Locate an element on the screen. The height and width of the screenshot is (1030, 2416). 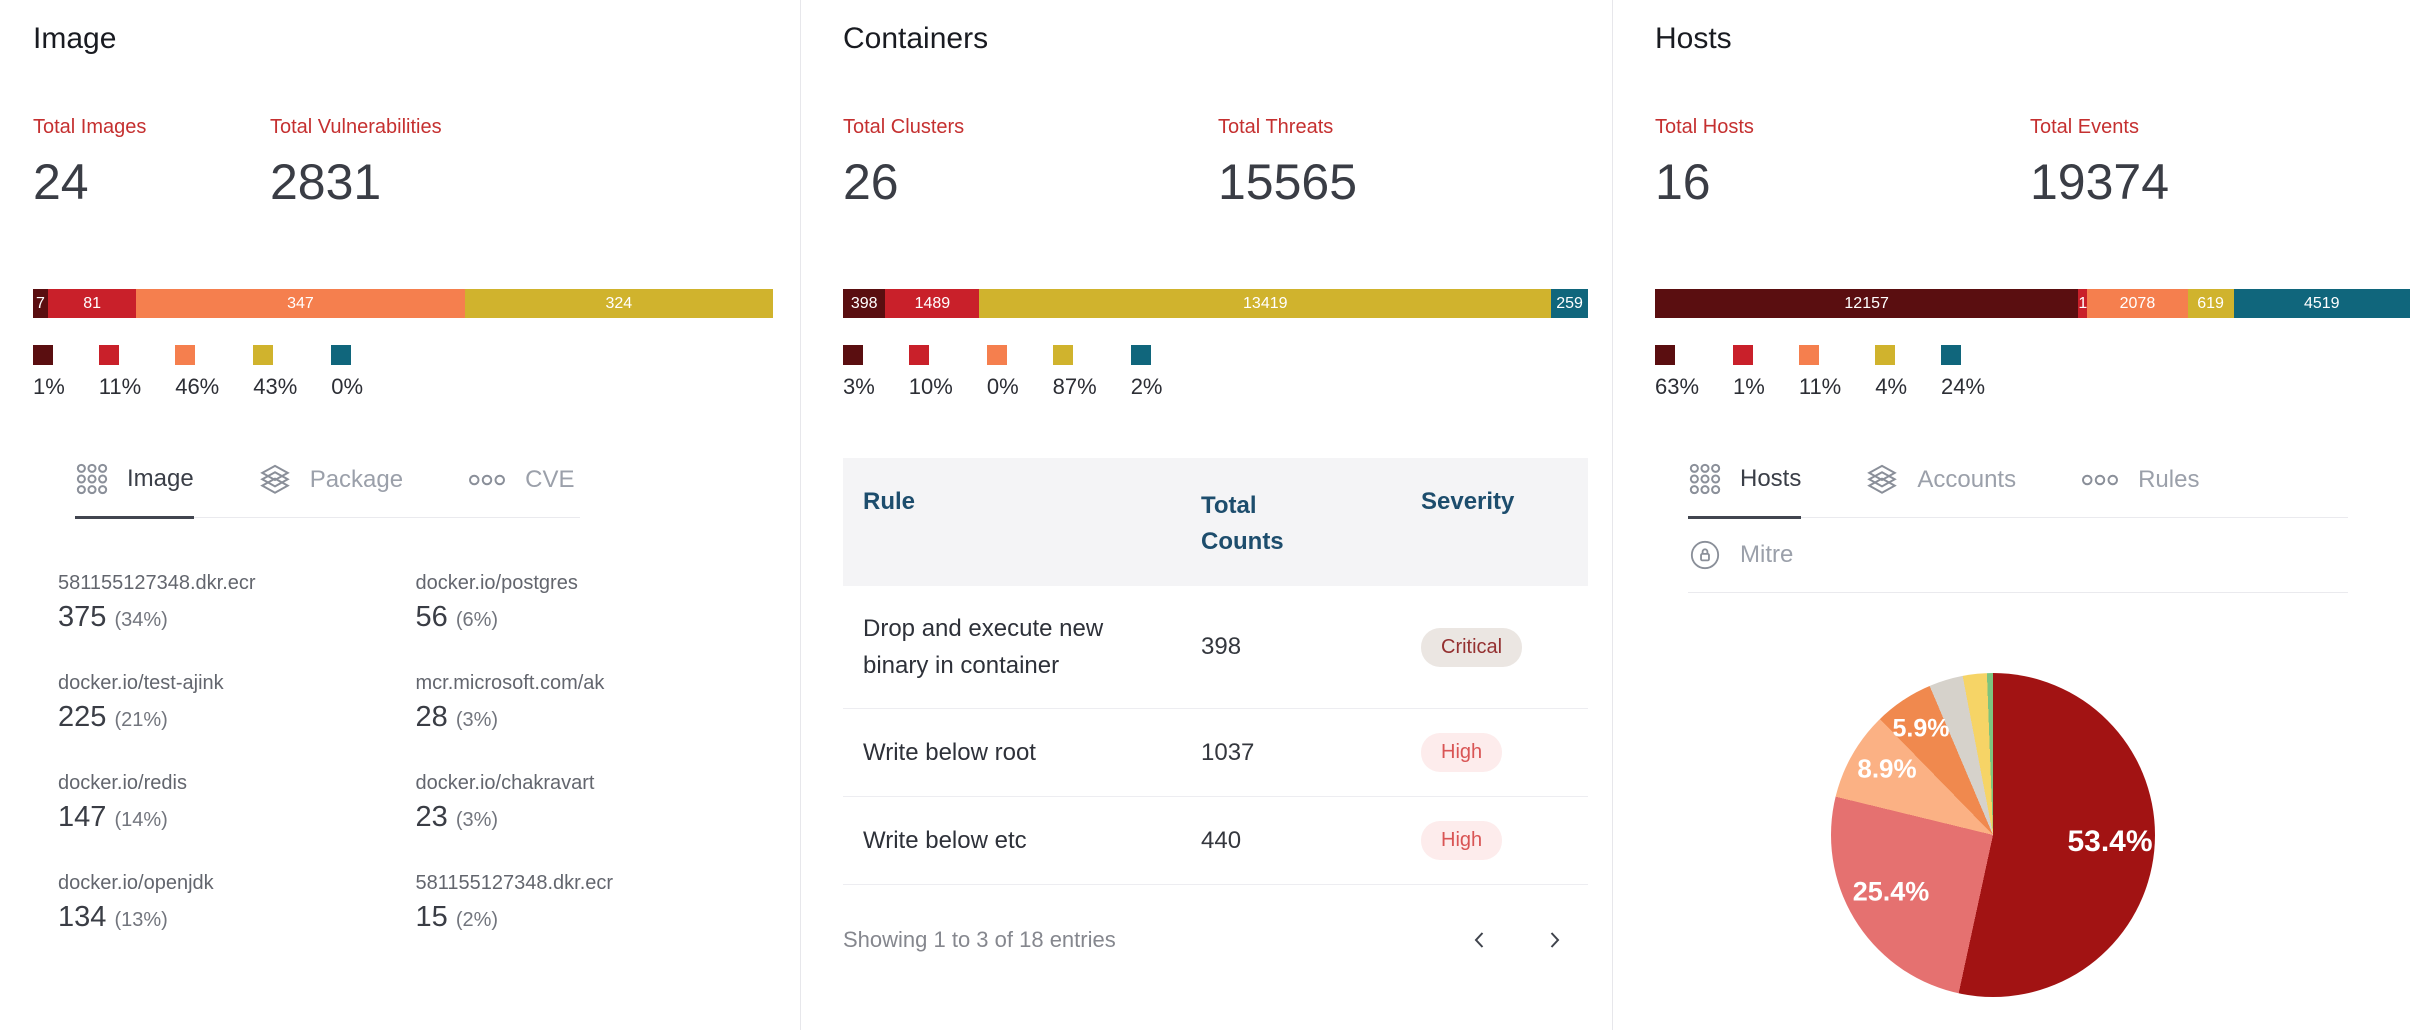
stat-total-hosts: Total Hosts 16 is located at coordinates (1842, 163).